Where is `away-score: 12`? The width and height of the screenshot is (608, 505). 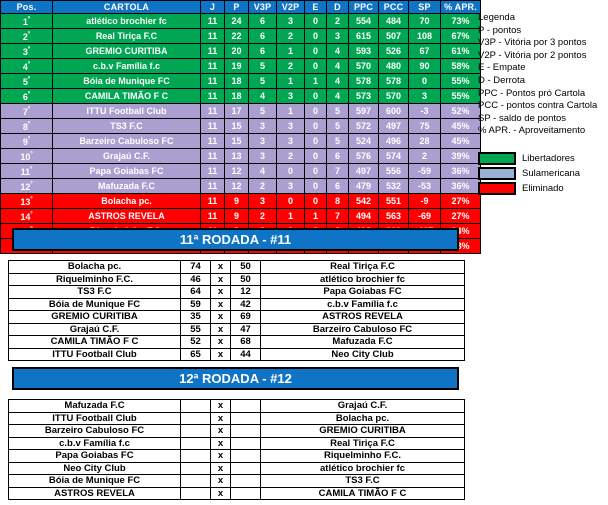 away-score: 12 is located at coordinates (245, 292).